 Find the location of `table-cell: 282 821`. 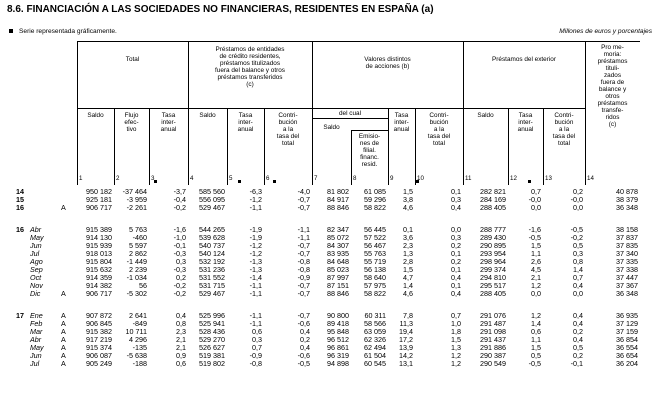

table-cell: 282 821 is located at coordinates (493, 191).